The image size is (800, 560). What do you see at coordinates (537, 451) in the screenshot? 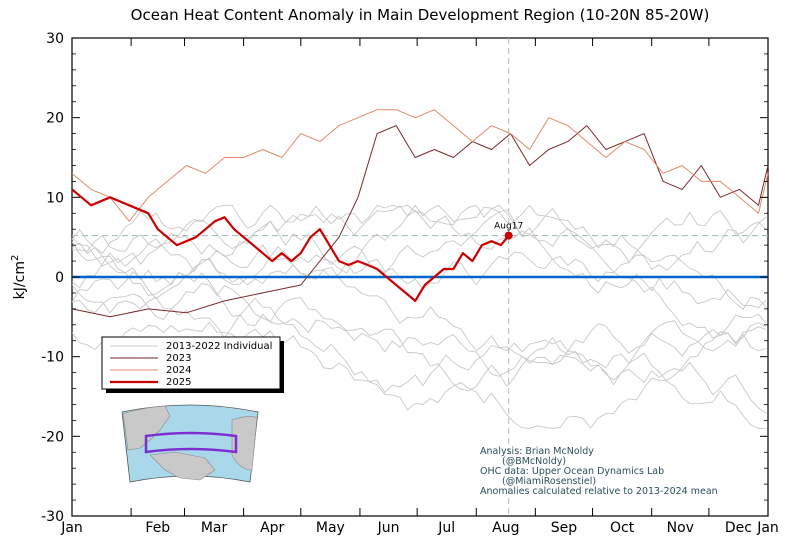
I see `credit-analysis: Analysis: Brian McNoldy` at bounding box center [537, 451].